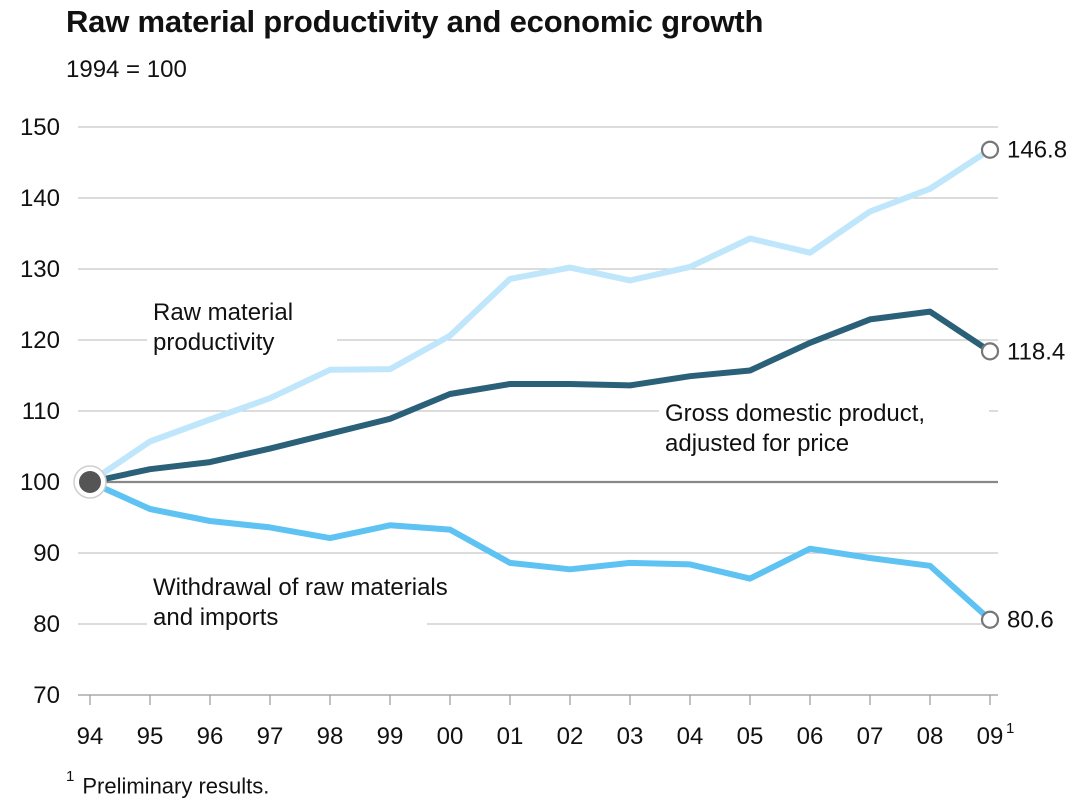 This screenshot has width=1082, height=807. I want to click on series-label-1-line-0: Gross domestic product,, so click(795, 413).